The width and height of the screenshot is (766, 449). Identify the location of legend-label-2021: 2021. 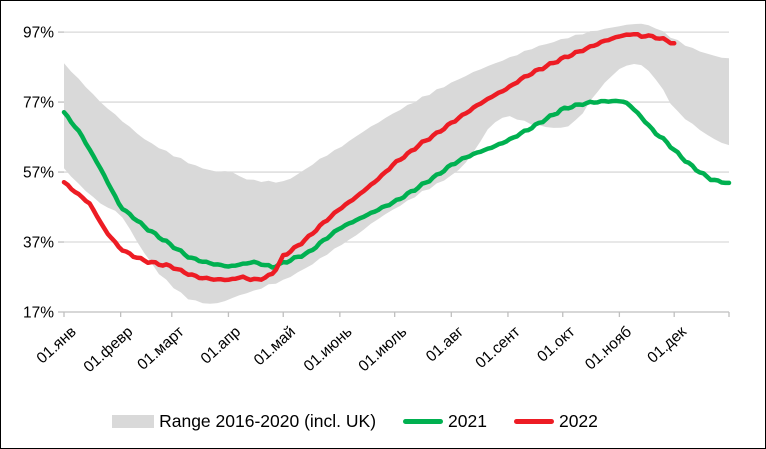
(467, 420).